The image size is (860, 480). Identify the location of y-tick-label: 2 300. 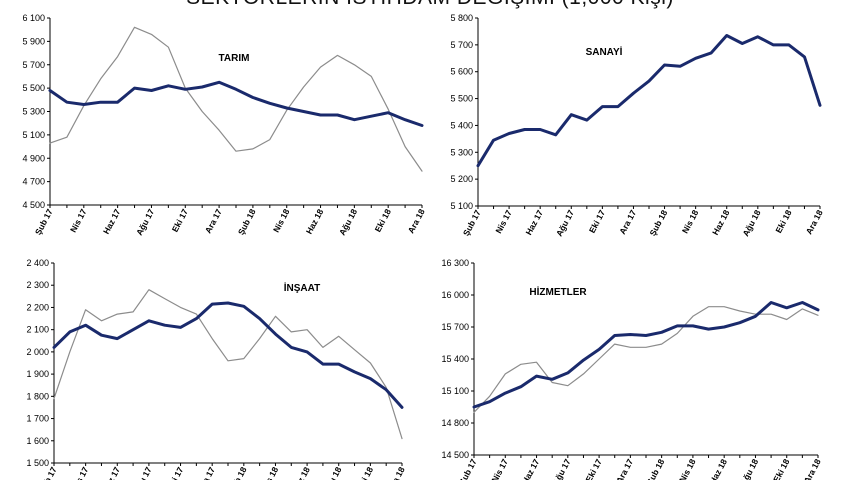
(37, 285).